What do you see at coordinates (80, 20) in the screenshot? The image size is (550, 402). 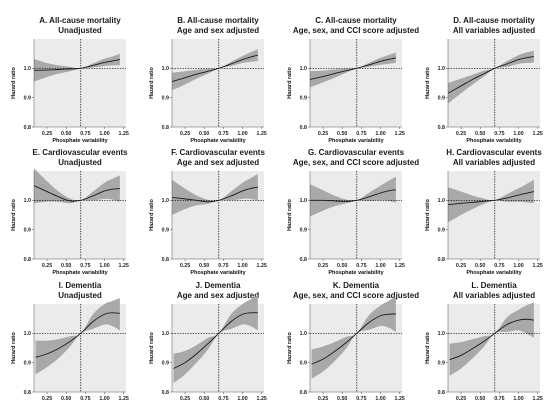 I see `panel-title: A. All-cause mortality` at bounding box center [80, 20].